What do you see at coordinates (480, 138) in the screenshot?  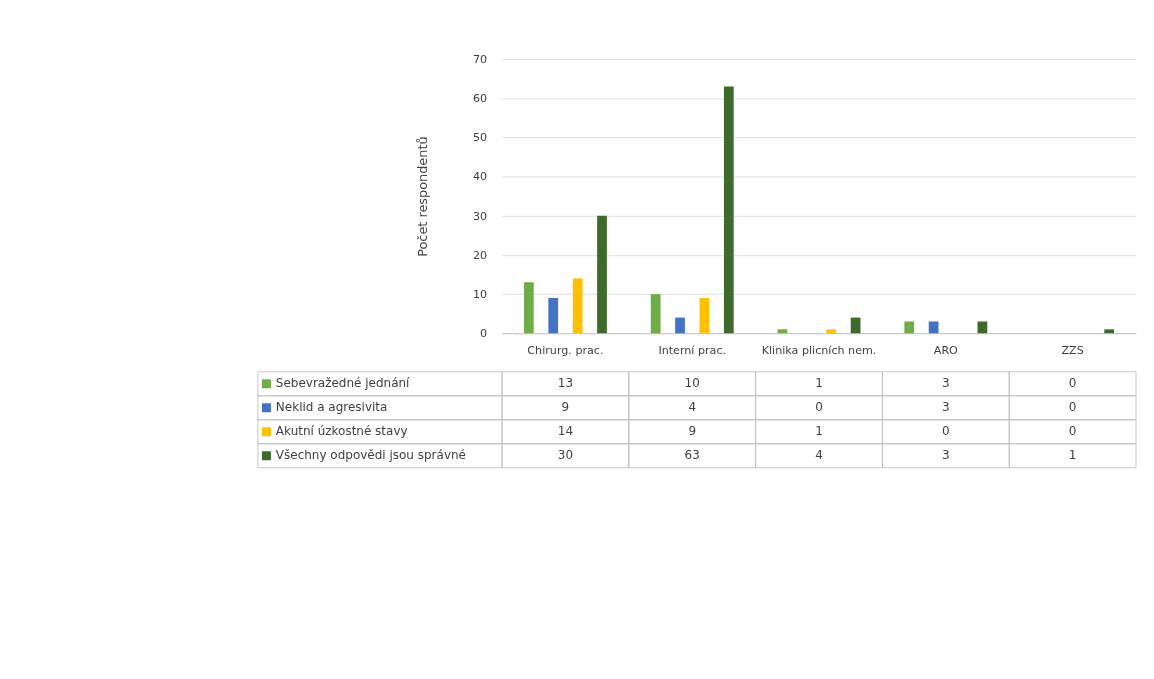 I see `y-tick-label: 50` at bounding box center [480, 138].